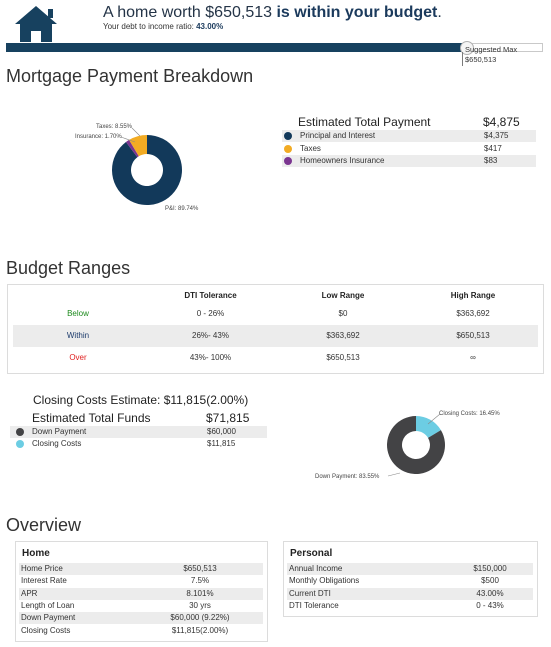 This screenshot has height=647, width=551. I want to click on down-payment-swatch, so click(20, 432).